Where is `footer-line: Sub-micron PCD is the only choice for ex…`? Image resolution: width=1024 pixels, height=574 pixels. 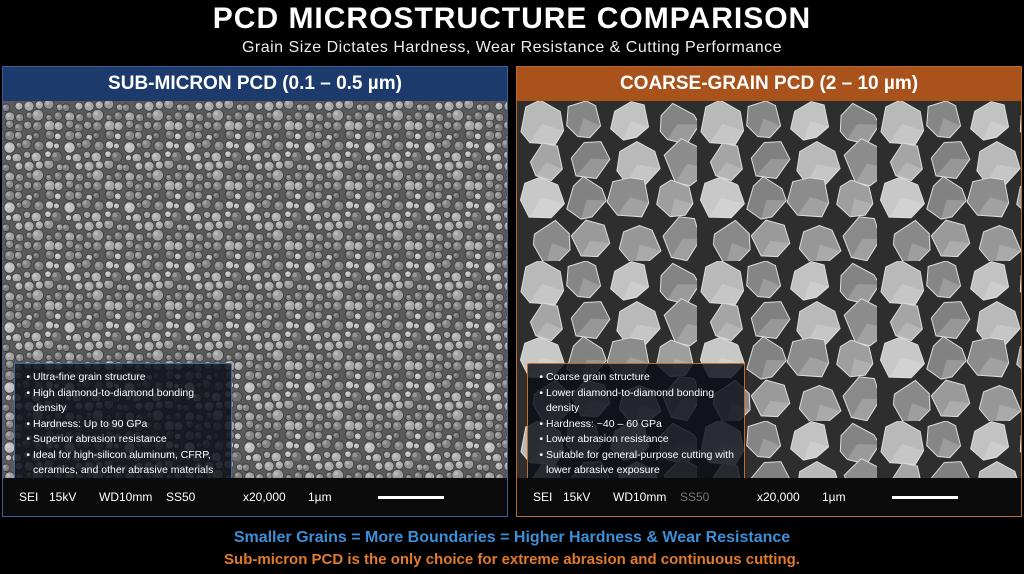 footer-line: Sub-micron PCD is the only choice for ex… is located at coordinates (512, 559).